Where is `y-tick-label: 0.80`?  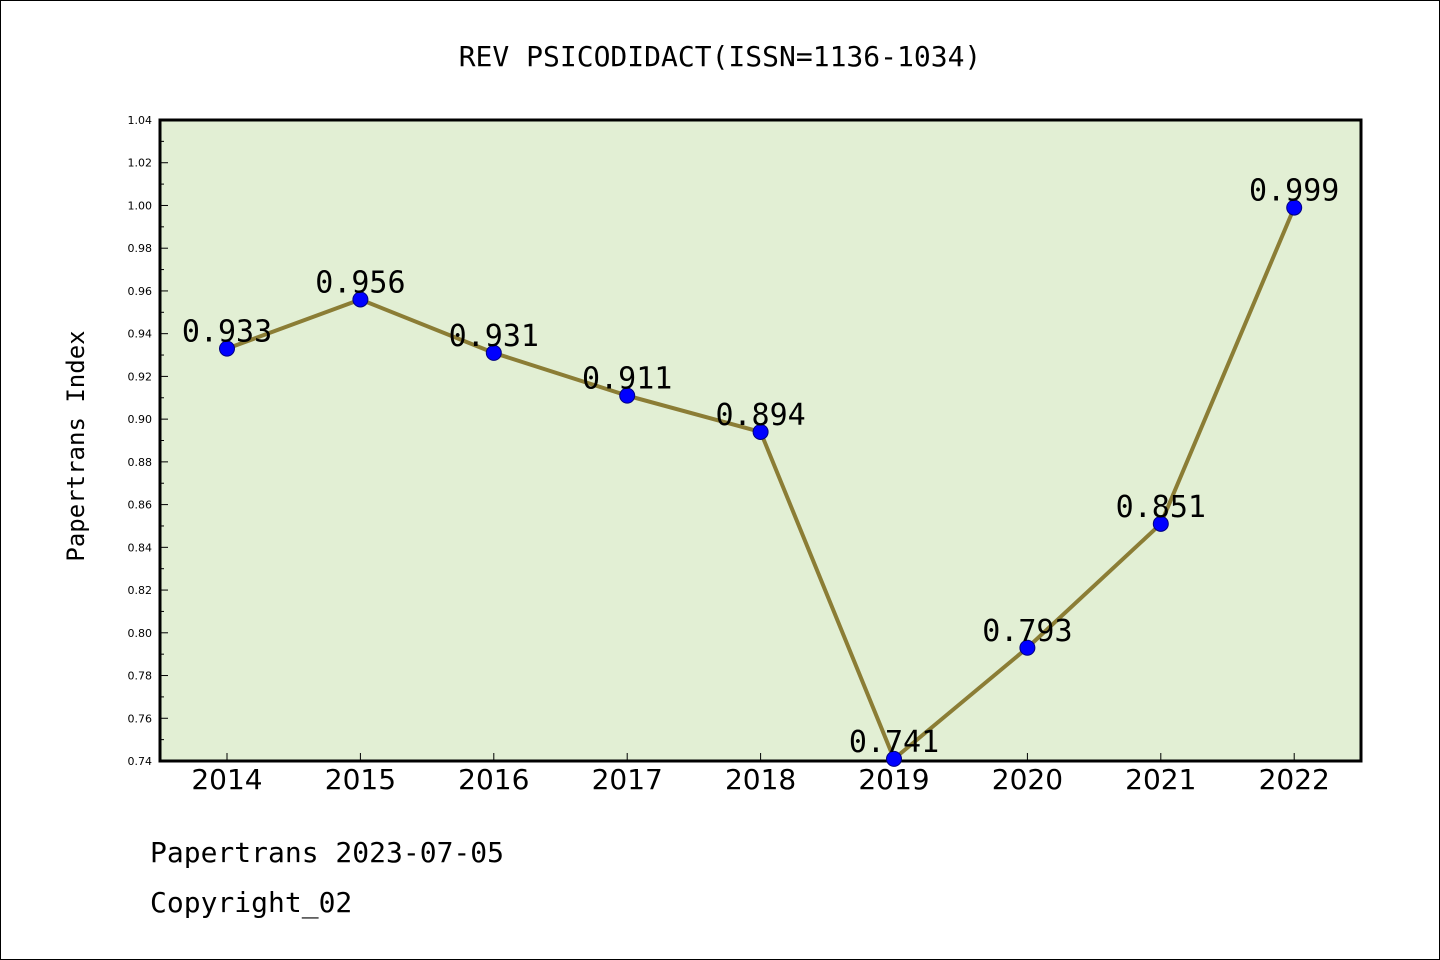
y-tick-label: 0.80 is located at coordinates (140, 633).